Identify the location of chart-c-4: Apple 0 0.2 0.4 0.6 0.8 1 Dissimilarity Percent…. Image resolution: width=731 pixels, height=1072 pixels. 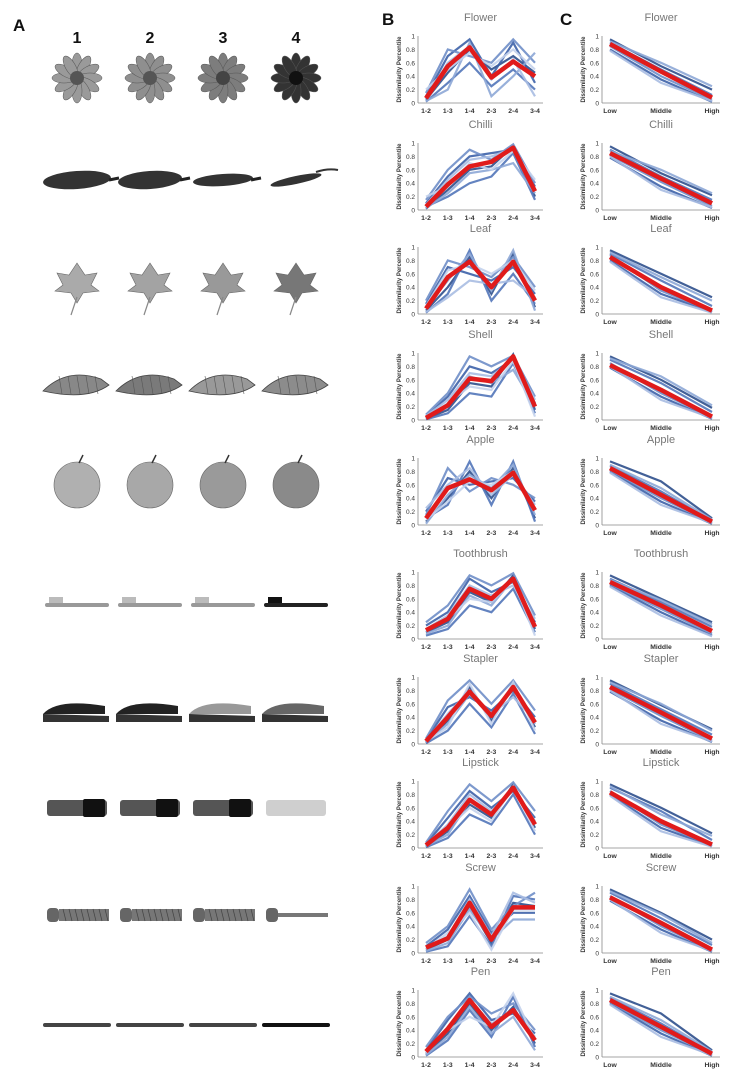
(650, 485).